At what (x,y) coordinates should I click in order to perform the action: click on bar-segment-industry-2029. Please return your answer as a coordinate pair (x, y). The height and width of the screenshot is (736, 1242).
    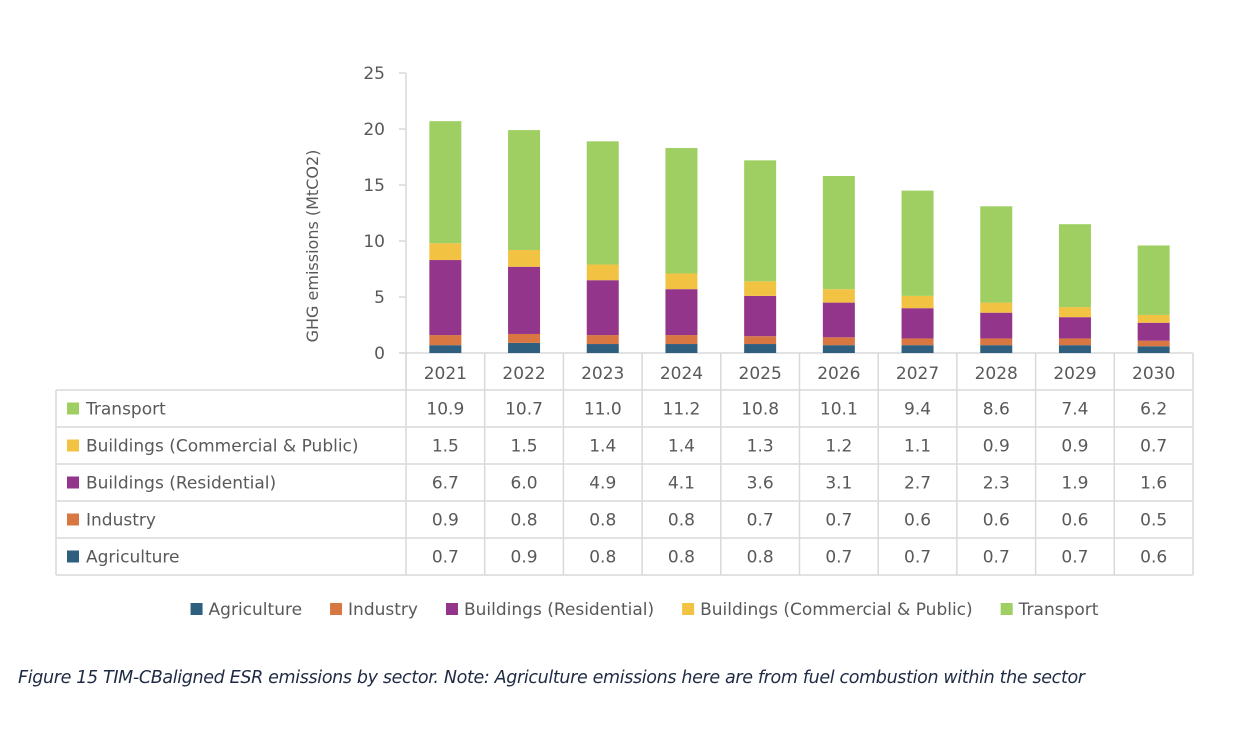
    Looking at the image, I should click on (1074, 342).